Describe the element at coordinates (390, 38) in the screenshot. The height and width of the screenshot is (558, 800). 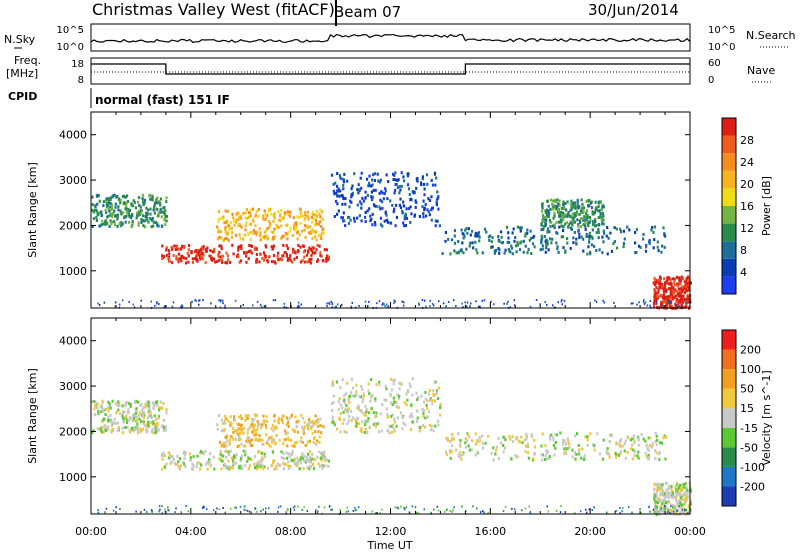
I see `nsky-trace` at that location.